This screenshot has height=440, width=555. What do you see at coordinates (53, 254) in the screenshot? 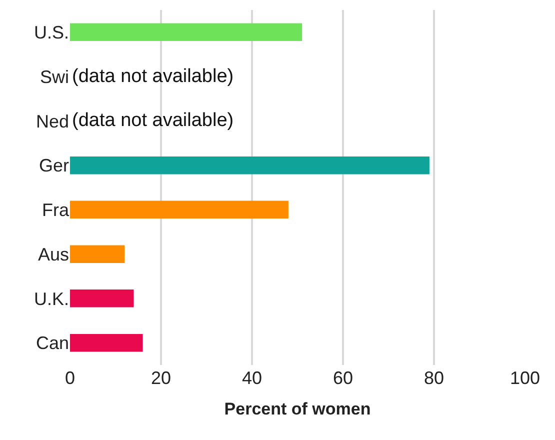
I see `y-tick-label: Aus` at bounding box center [53, 254].